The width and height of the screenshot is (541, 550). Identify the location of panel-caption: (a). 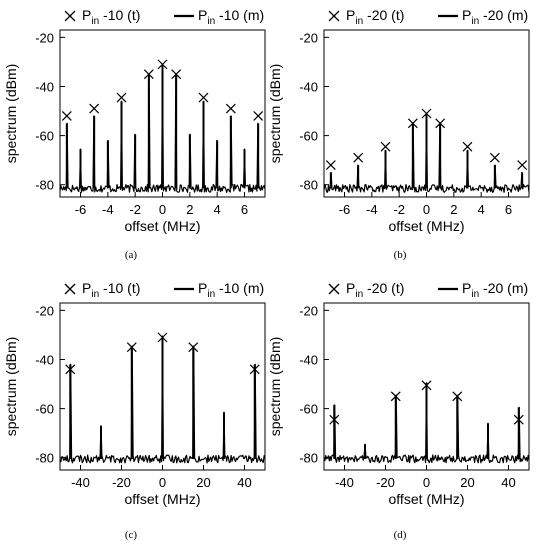
(131, 255).